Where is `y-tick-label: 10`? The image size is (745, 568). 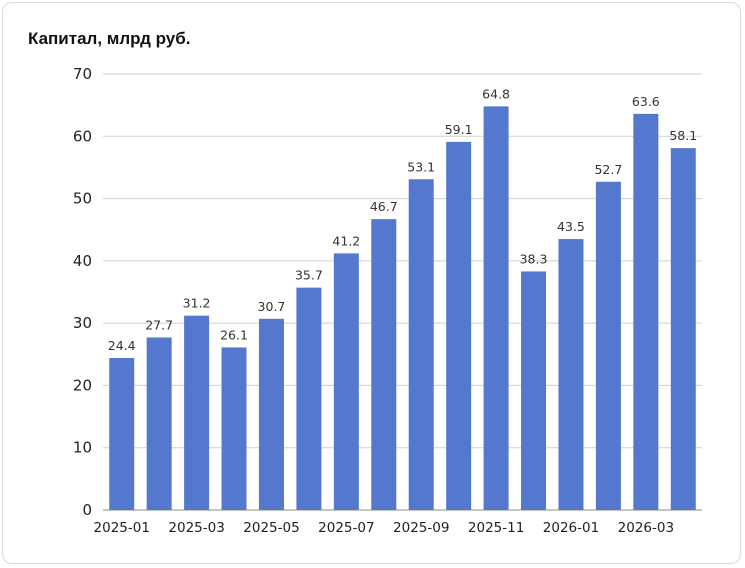 y-tick-label: 10 is located at coordinates (82, 448).